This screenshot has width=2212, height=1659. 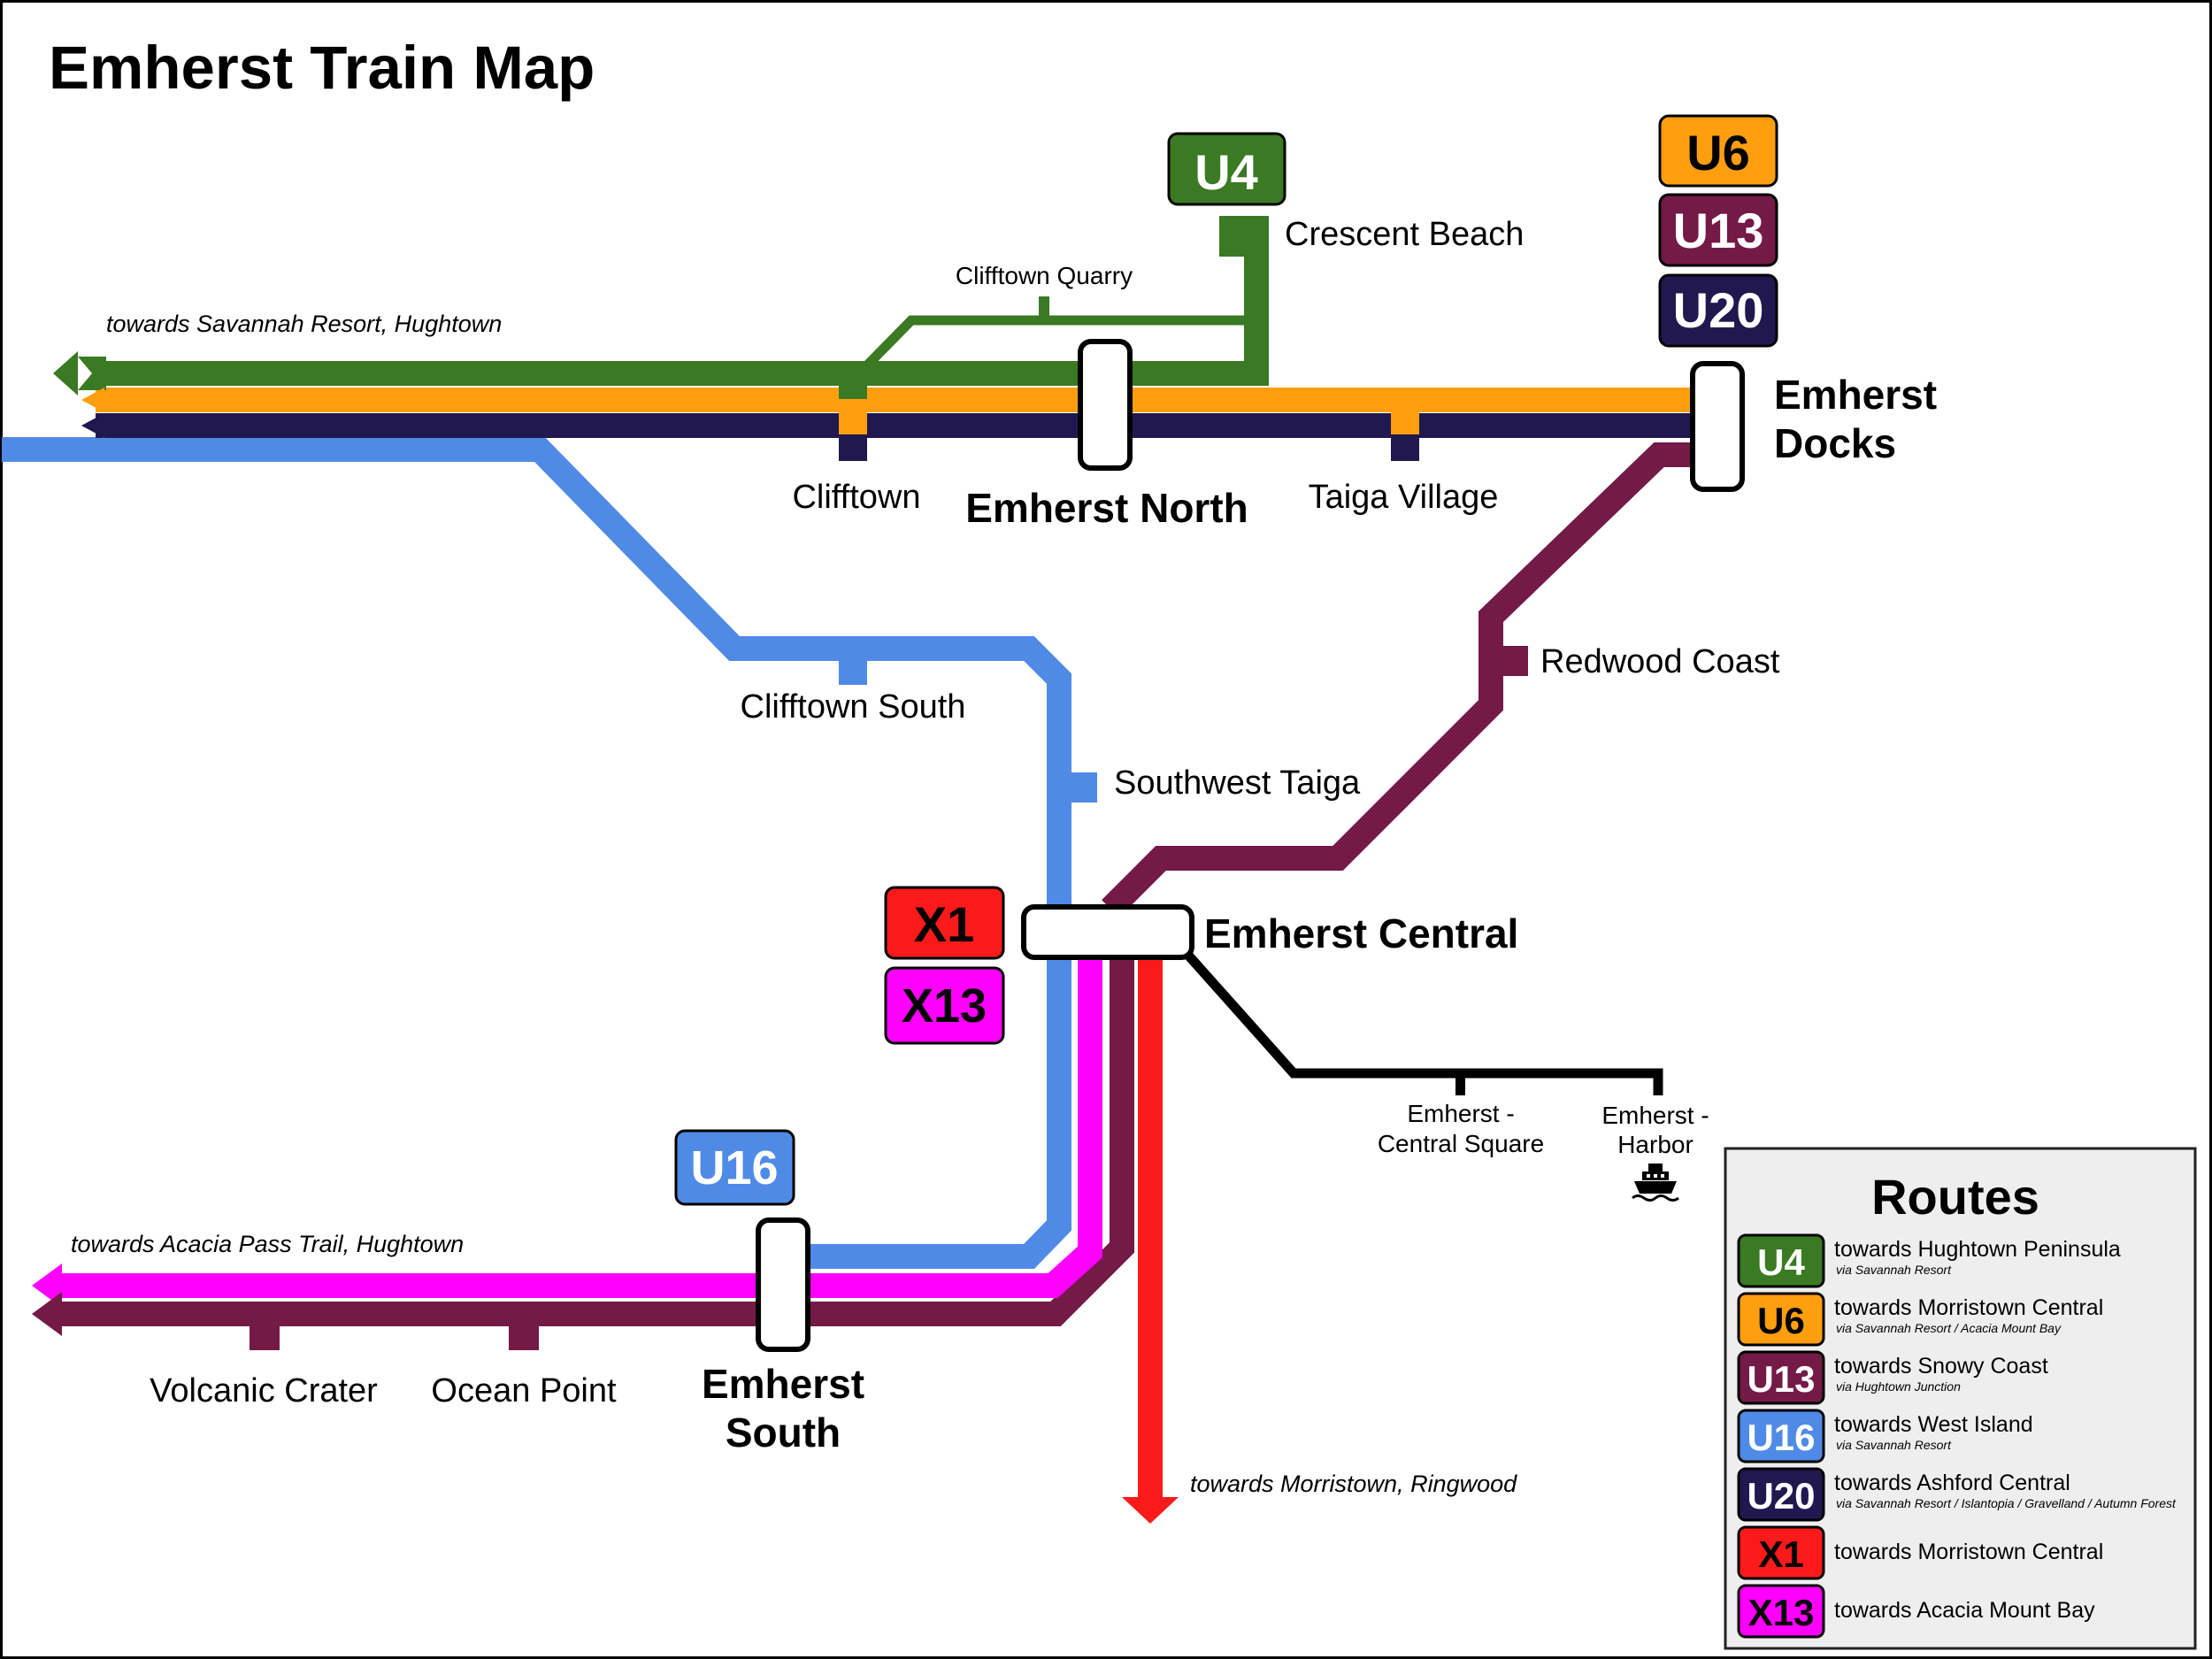 I want to click on label-emherst-central: Emherst Central, so click(x=1361, y=933).